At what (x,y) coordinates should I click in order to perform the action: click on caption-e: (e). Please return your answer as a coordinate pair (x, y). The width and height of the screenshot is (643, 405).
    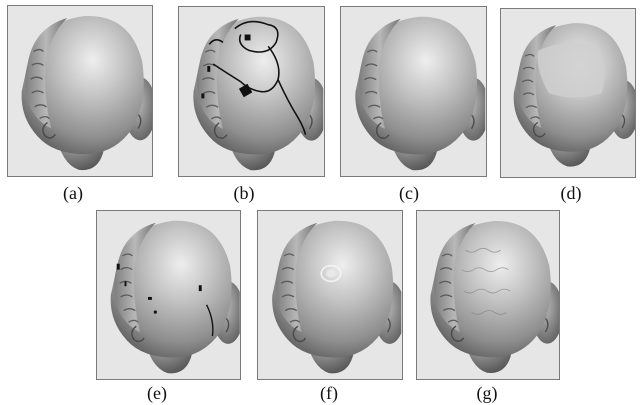
    Looking at the image, I should click on (157, 393).